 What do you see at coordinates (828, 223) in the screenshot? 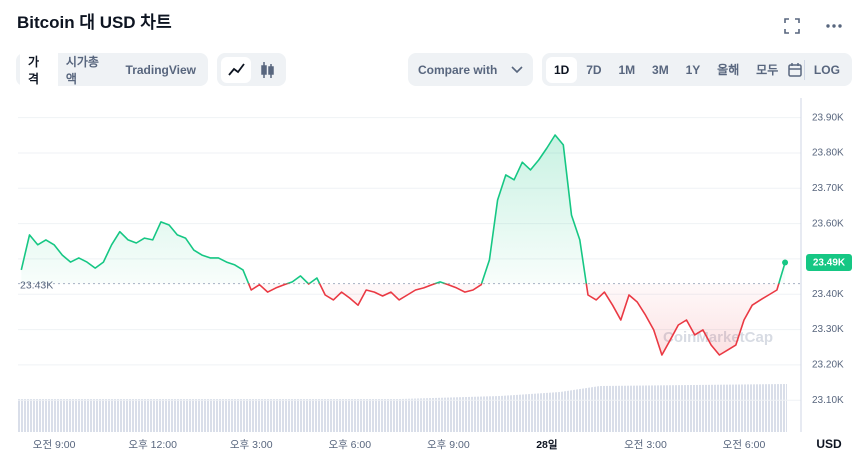
I see `y-tick-label: 23.60K` at bounding box center [828, 223].